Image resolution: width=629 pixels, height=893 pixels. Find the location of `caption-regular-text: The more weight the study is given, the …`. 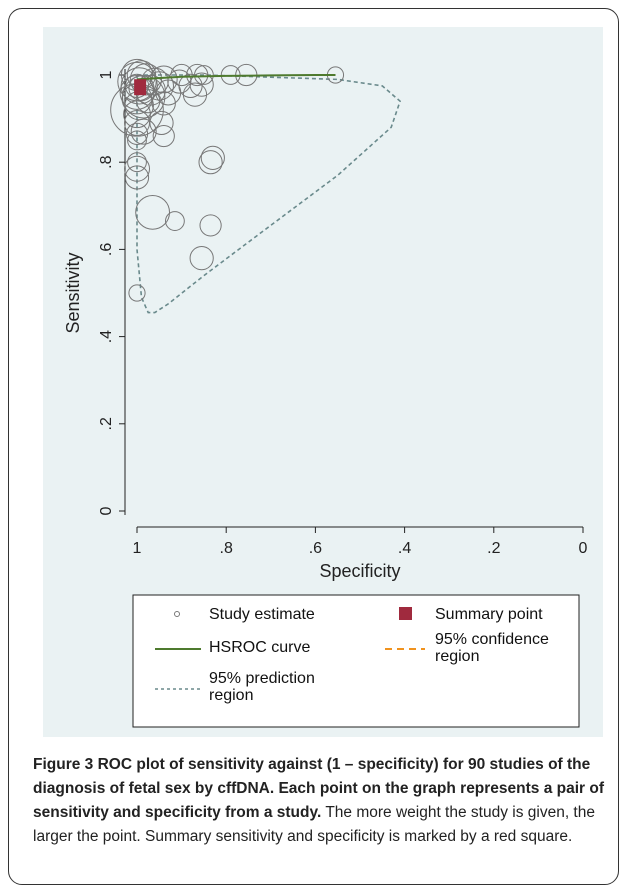

caption-regular-text: The more weight the study is given, the … is located at coordinates (314, 824).